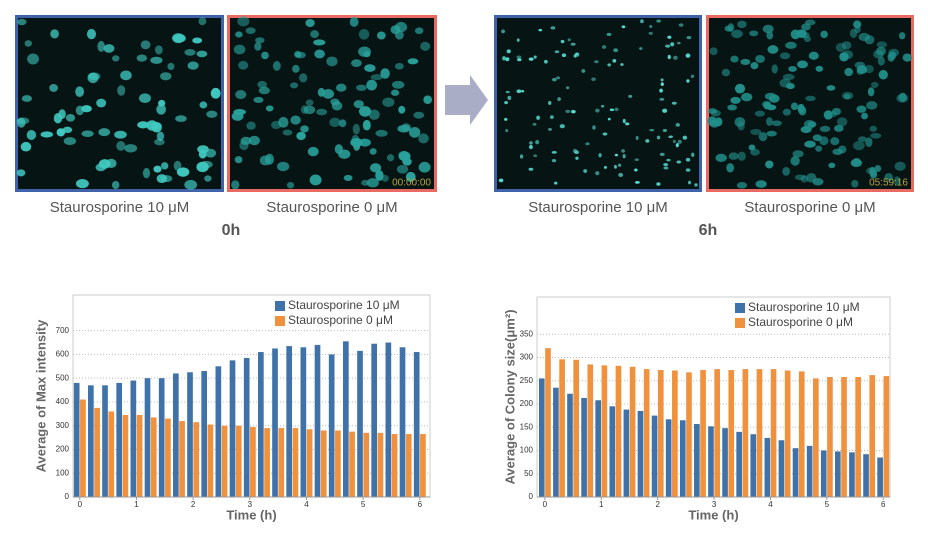 The height and width of the screenshot is (540, 928). I want to click on y-tick-label: 400, so click(63, 401).